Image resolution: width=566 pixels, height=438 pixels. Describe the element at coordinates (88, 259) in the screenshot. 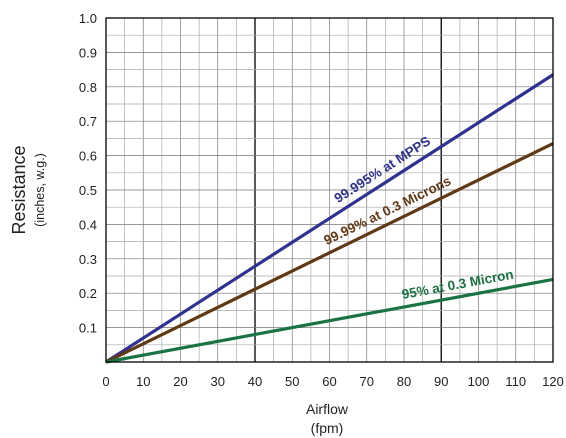

I see `y-tick-label: 0.3` at that location.